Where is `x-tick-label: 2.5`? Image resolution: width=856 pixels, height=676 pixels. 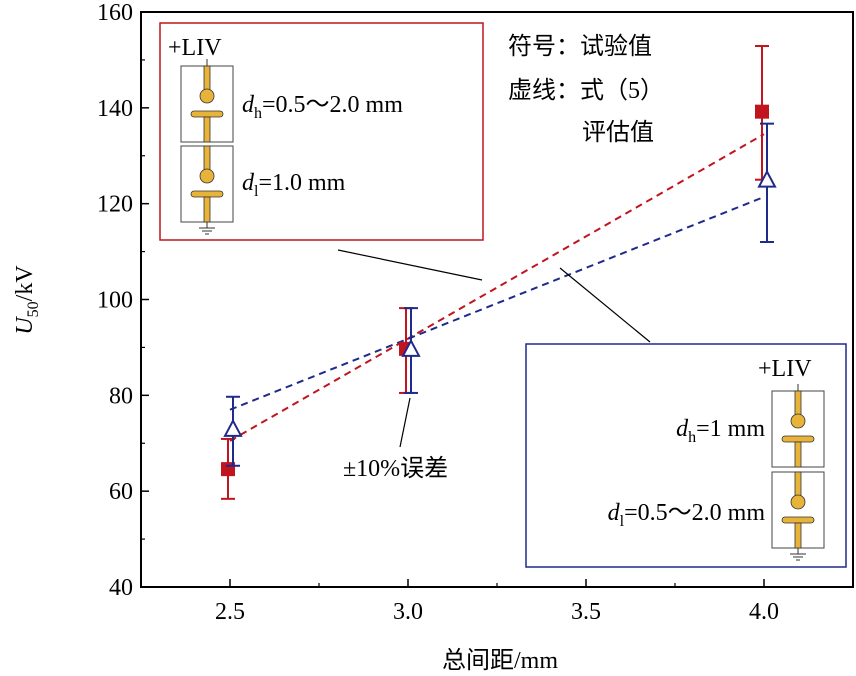
x-tick-label: 2.5 is located at coordinates (230, 612).